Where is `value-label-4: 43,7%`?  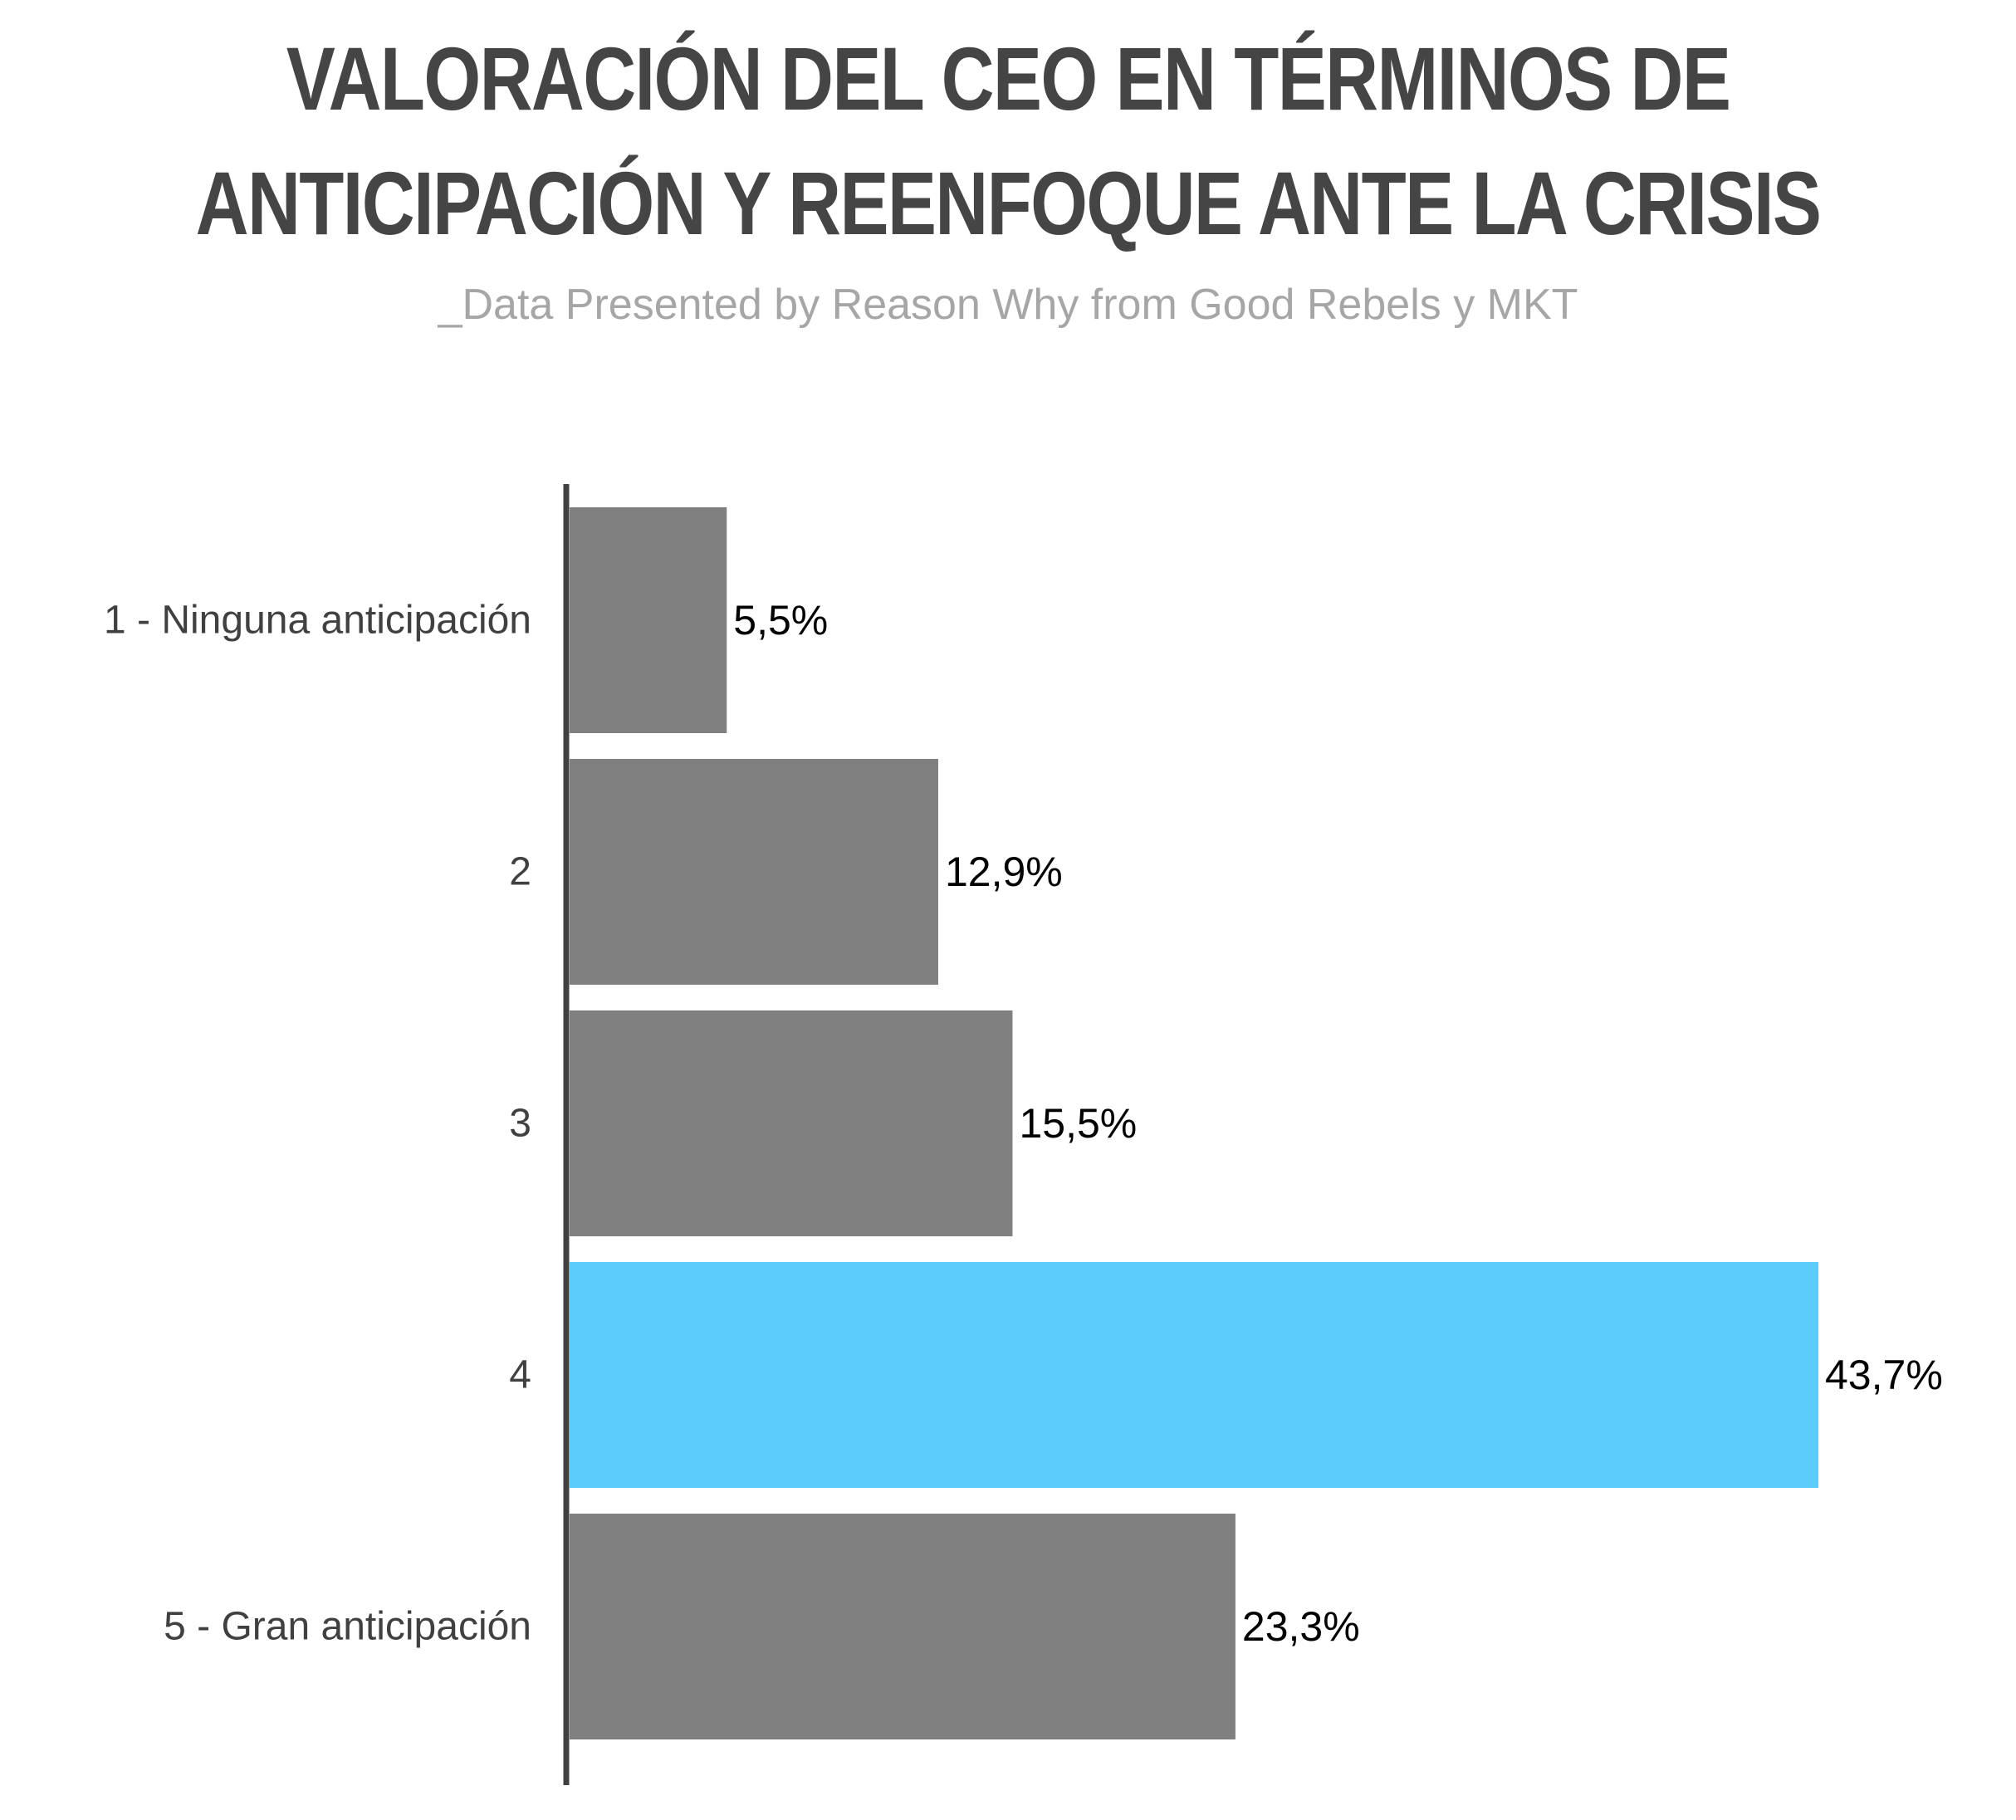 value-label-4: 43,7% is located at coordinates (1884, 1375).